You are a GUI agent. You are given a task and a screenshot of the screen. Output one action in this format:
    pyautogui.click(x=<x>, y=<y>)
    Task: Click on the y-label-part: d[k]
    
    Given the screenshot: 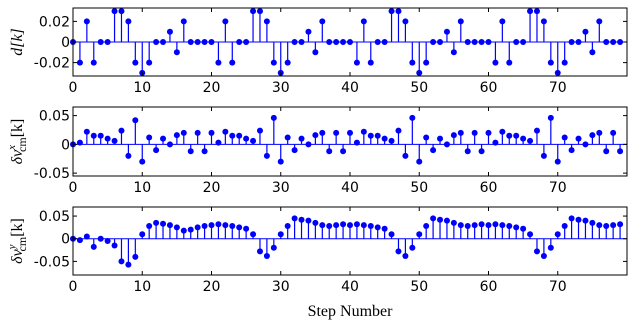 What is the action you would take?
    pyautogui.click(x=17, y=42)
    